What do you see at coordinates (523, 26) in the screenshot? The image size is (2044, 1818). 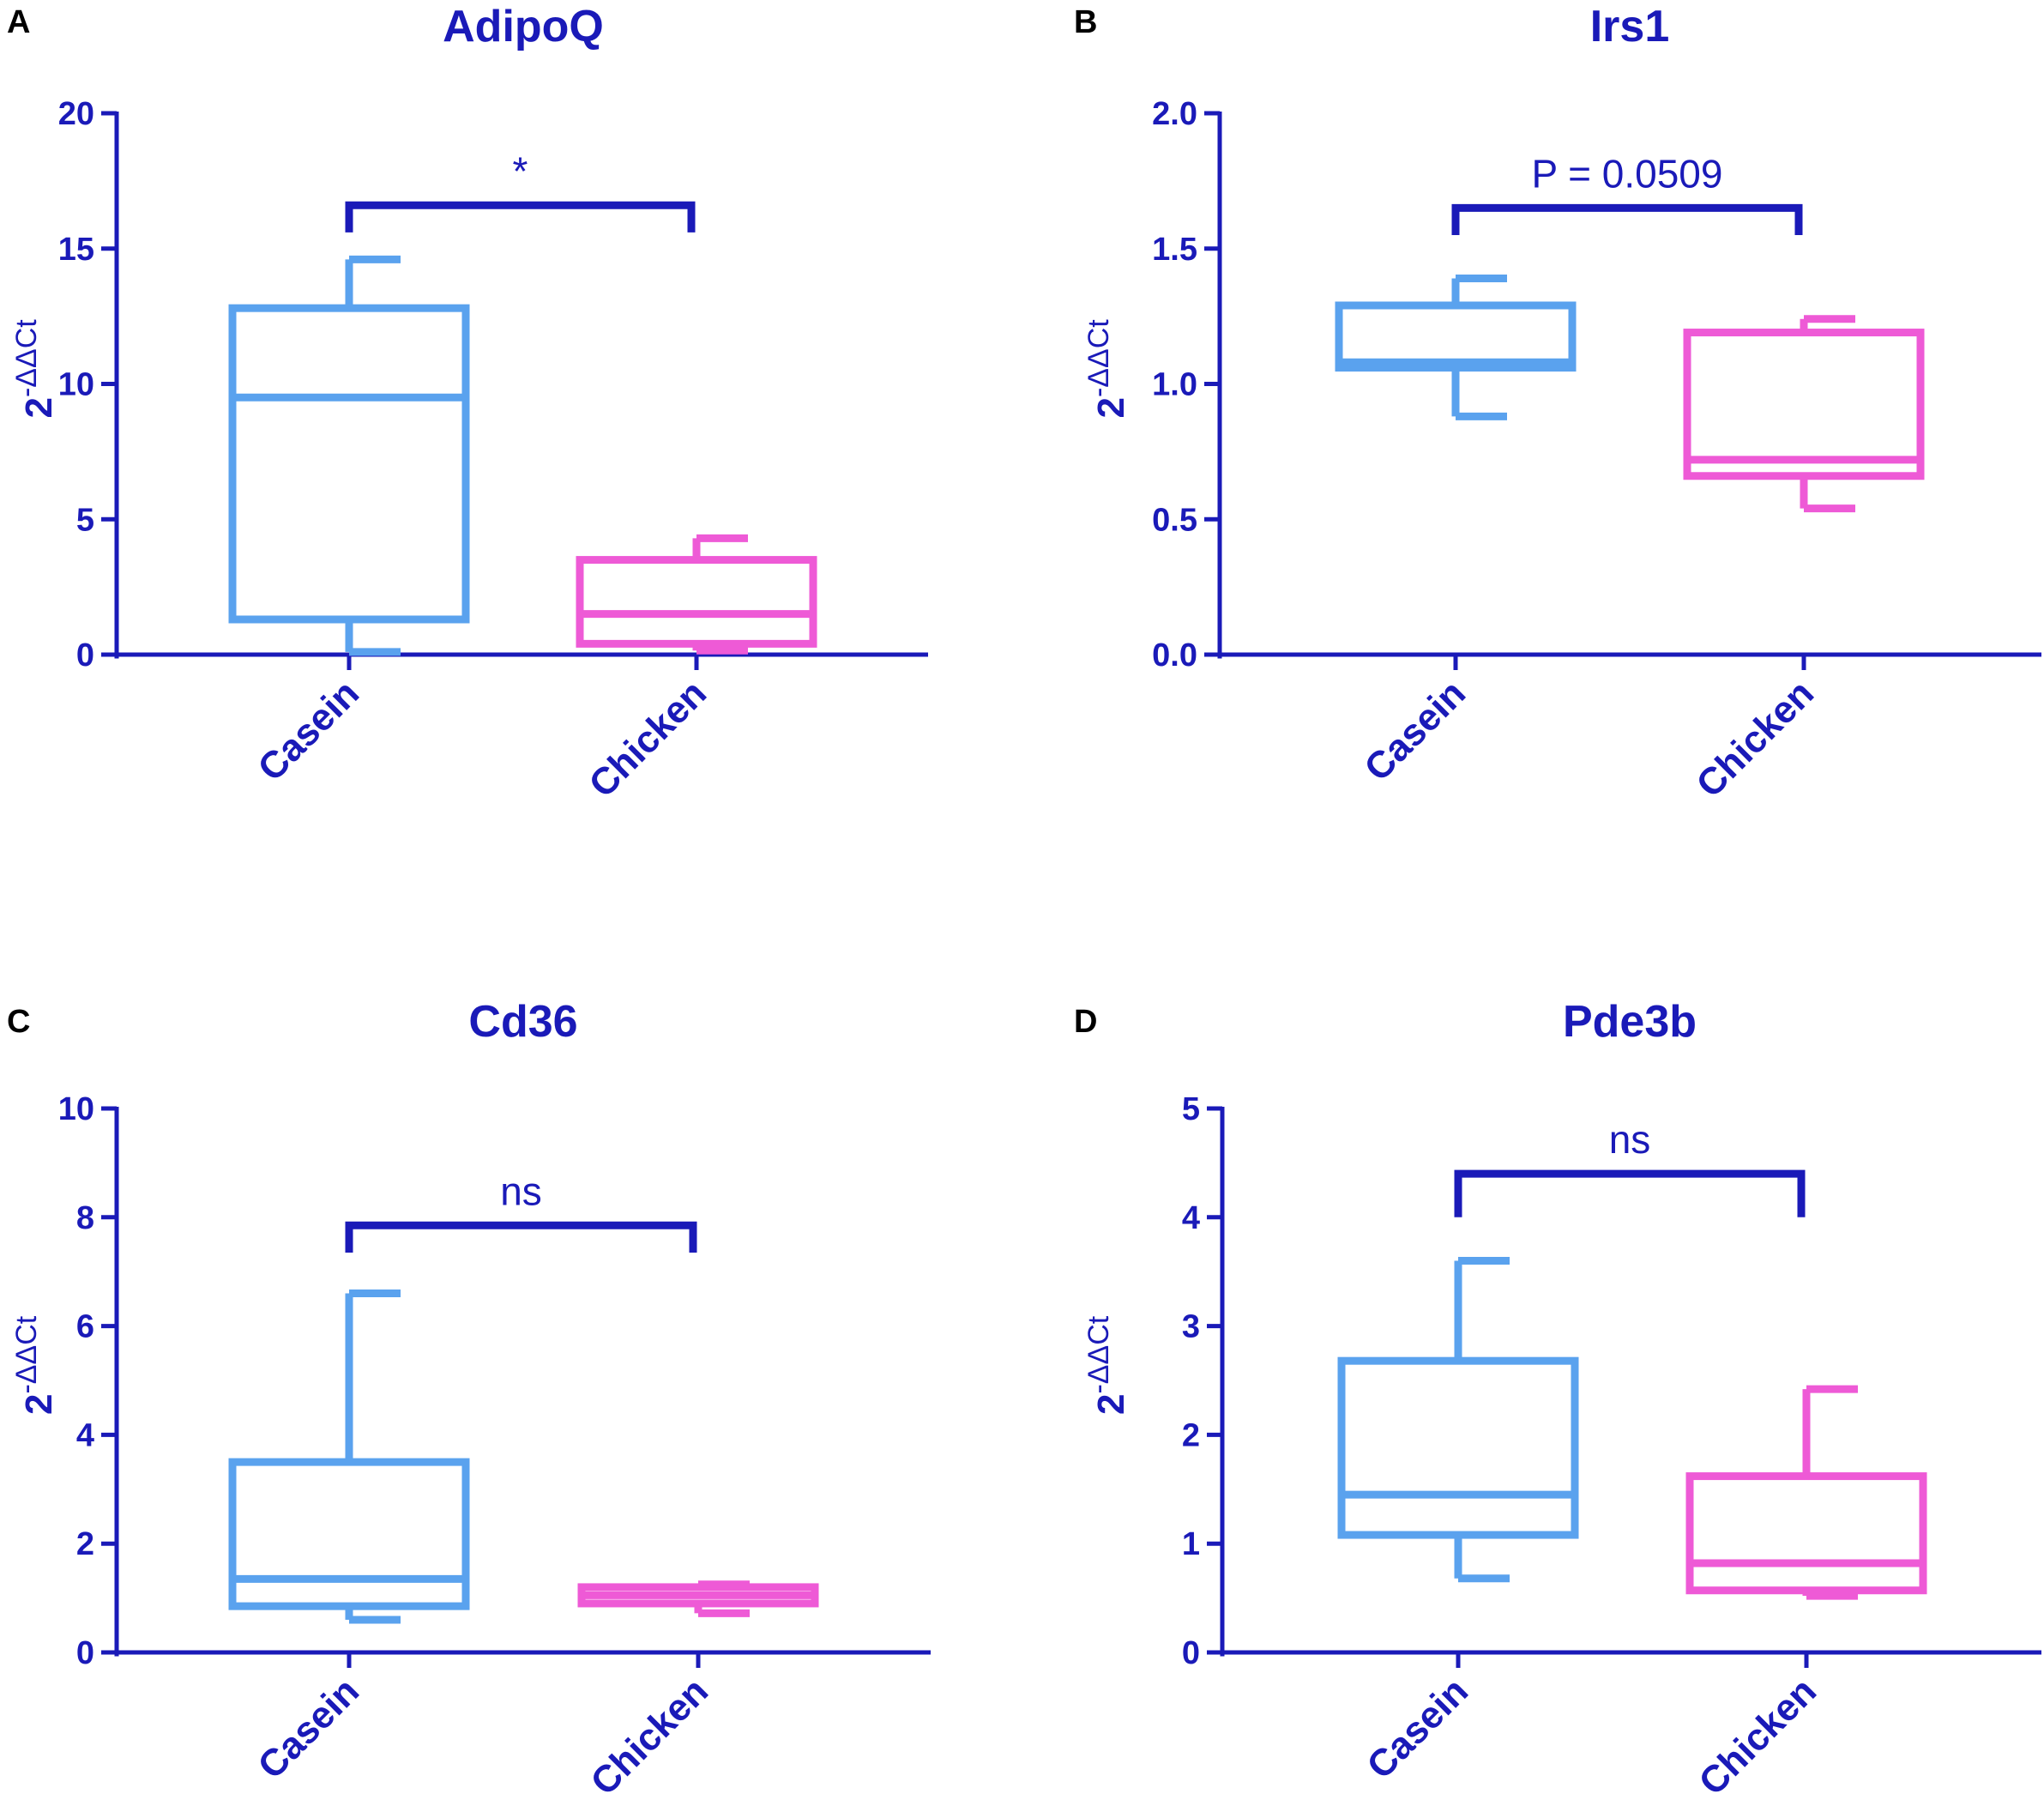 I see `chart-title: AdipoQ` at bounding box center [523, 26].